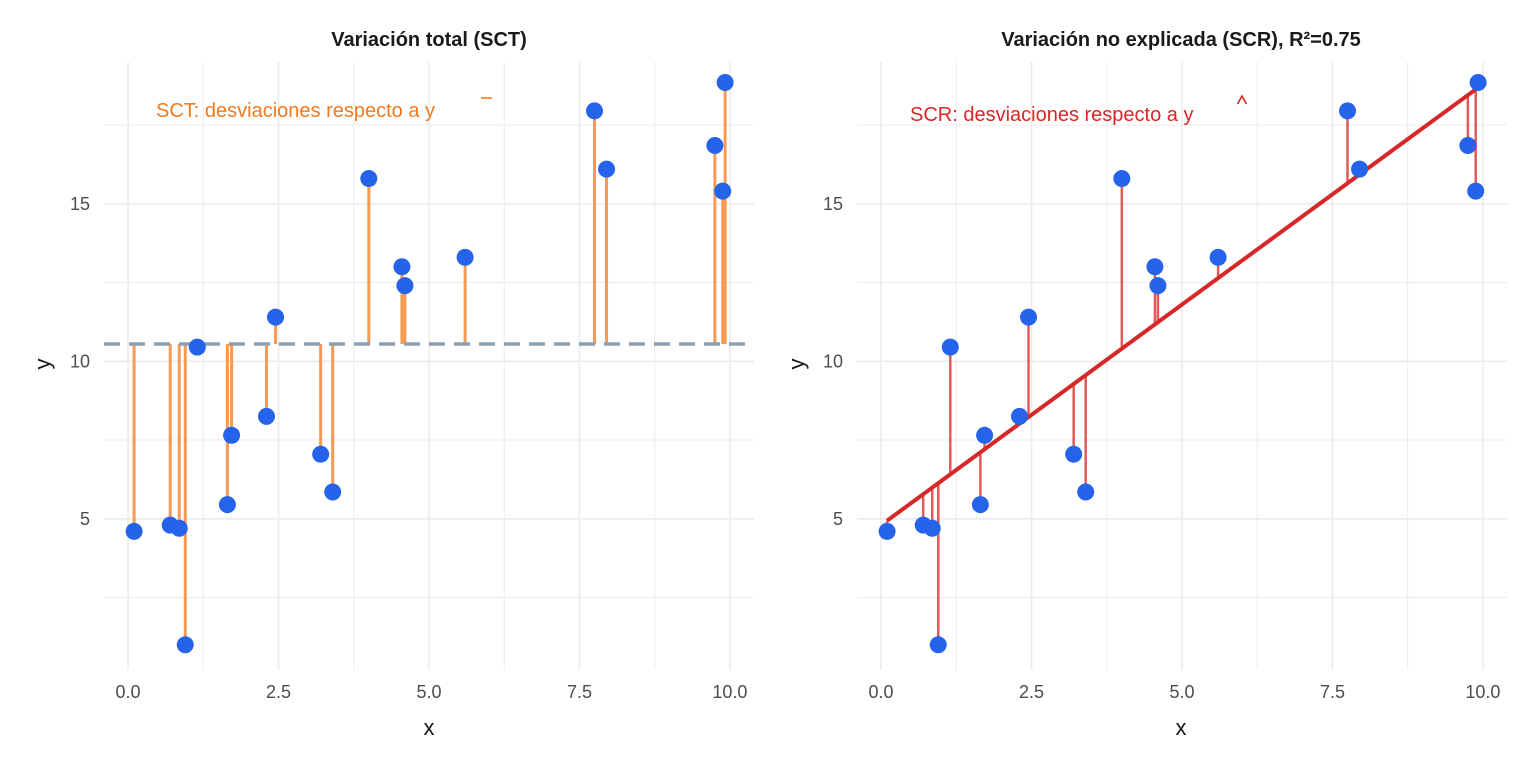  I want to click on panel-title-scr: Variación no explicada (SCR), R²=0.75, so click(1181, 40).